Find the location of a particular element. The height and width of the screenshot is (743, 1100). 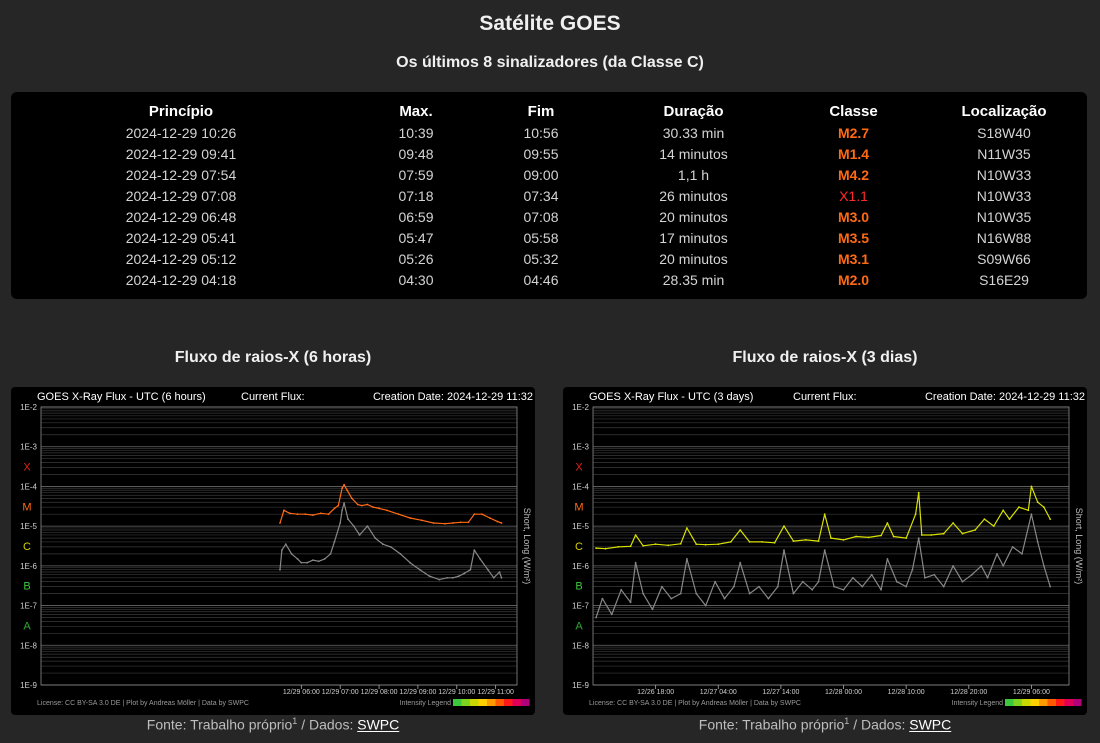

cell-location: N10W33 is located at coordinates (1004, 195).